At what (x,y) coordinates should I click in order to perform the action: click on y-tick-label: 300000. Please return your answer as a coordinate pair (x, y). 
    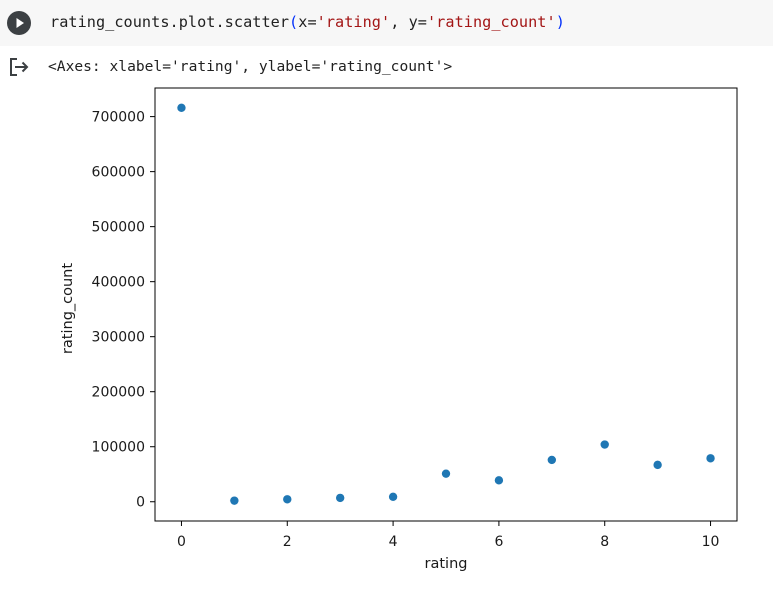
    Looking at the image, I should click on (118, 338).